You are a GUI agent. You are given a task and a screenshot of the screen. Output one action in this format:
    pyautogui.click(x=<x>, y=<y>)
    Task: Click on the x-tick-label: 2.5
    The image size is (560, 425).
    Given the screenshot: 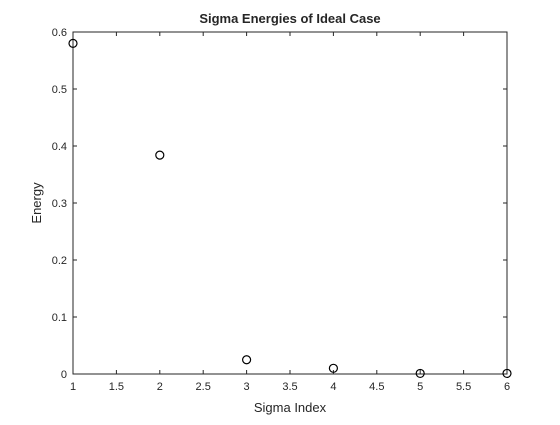 What is the action you would take?
    pyautogui.click(x=203, y=387)
    